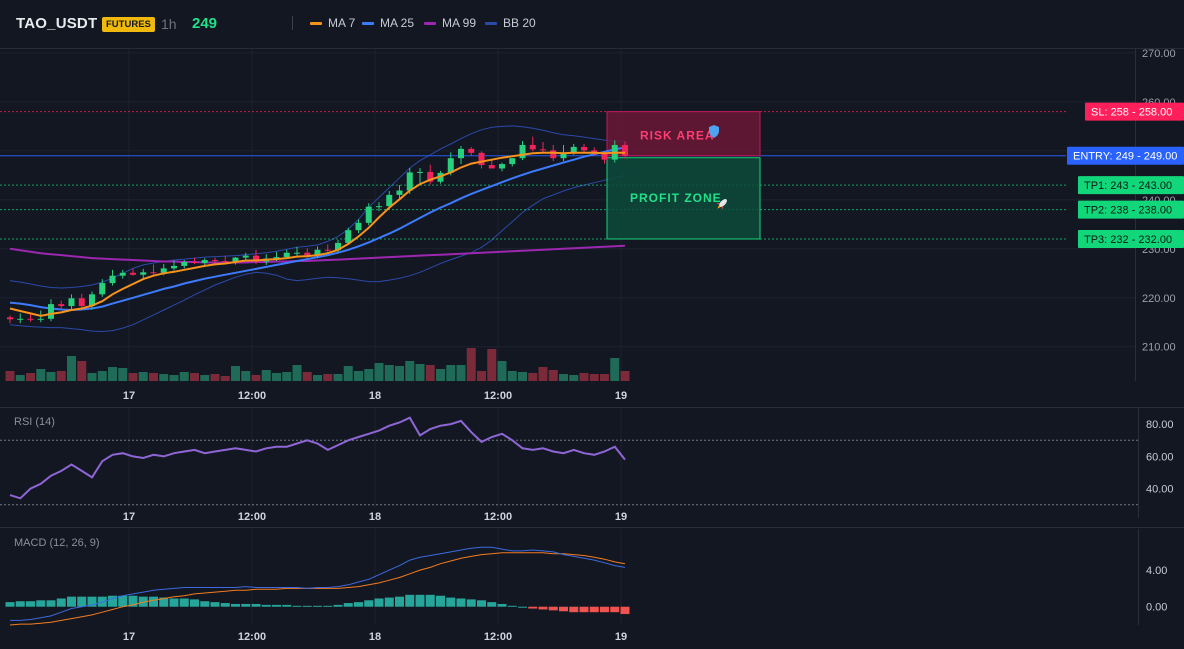  Describe the element at coordinates (169, 24) in the screenshot. I see `timeframe-selector: 1h` at that location.